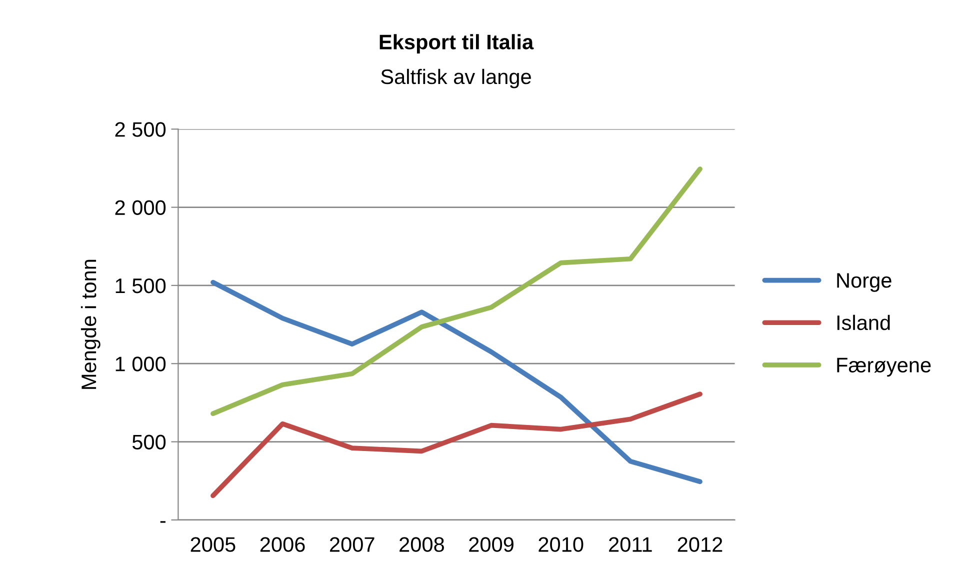 The width and height of the screenshot is (958, 579). Describe the element at coordinates (140, 129) in the screenshot. I see `y-tick-label: 2 500` at that location.